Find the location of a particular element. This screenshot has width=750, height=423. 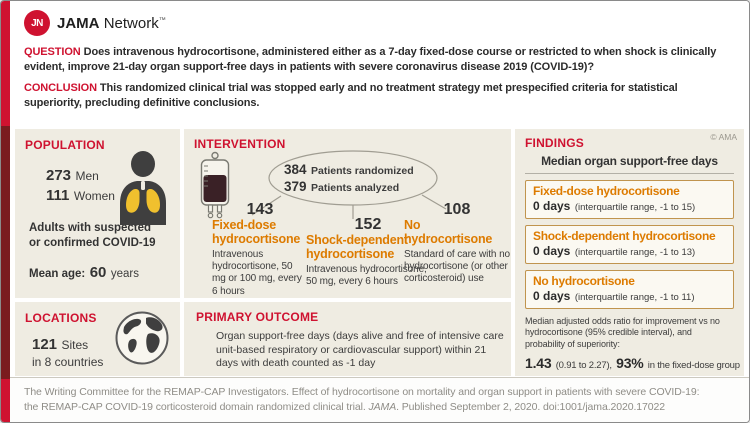

result-value-line: 0 days (interquartile range, -1 to 11) is located at coordinates (629, 296).